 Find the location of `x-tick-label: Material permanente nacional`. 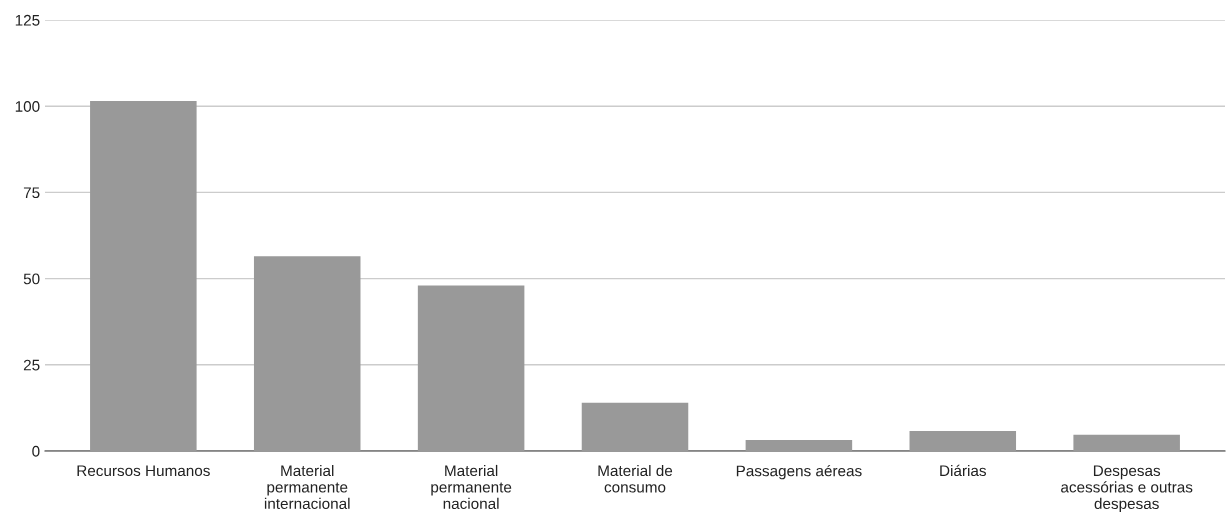

x-tick-label: Material permanente nacional is located at coordinates (471, 487).